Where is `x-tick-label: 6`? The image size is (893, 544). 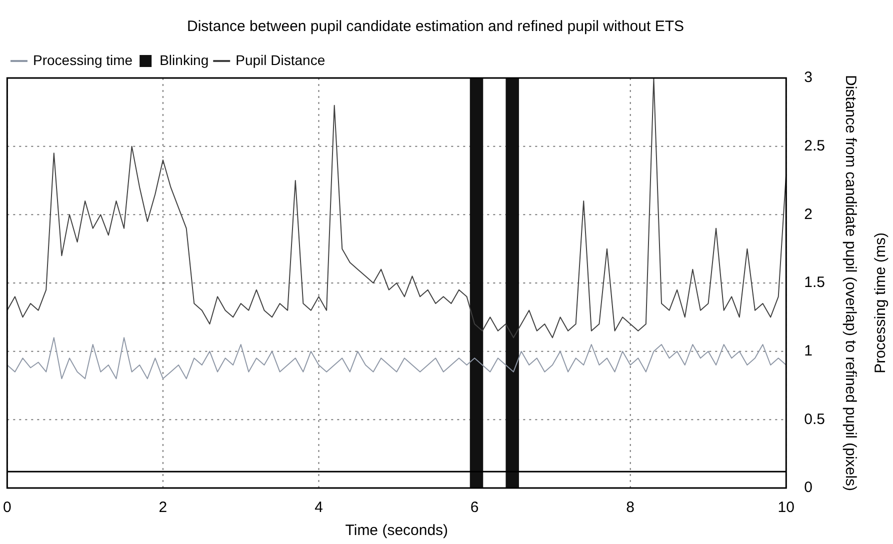
x-tick-label: 6 is located at coordinates (474, 507).